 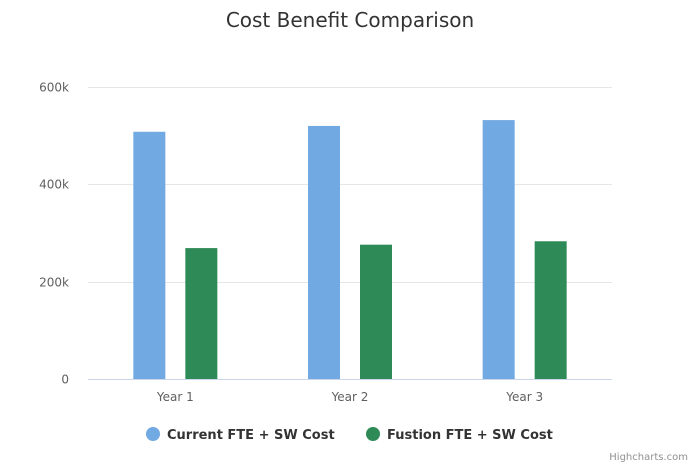 I want to click on y-tick-label: 0, so click(x=65, y=380).